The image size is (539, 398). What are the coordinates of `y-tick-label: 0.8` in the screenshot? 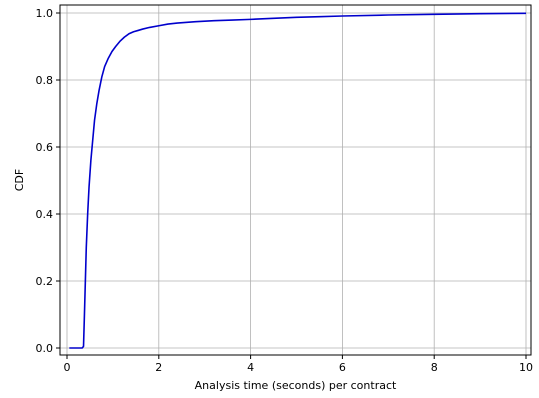 It's located at (45, 80).